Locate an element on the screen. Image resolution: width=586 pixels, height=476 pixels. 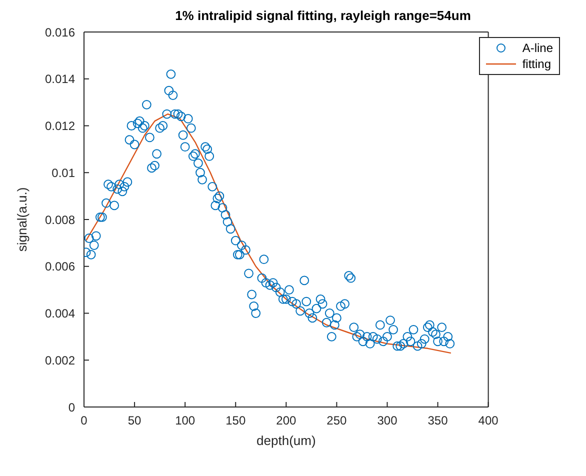
y-tick-label: 0.002 is located at coordinates (60, 360).